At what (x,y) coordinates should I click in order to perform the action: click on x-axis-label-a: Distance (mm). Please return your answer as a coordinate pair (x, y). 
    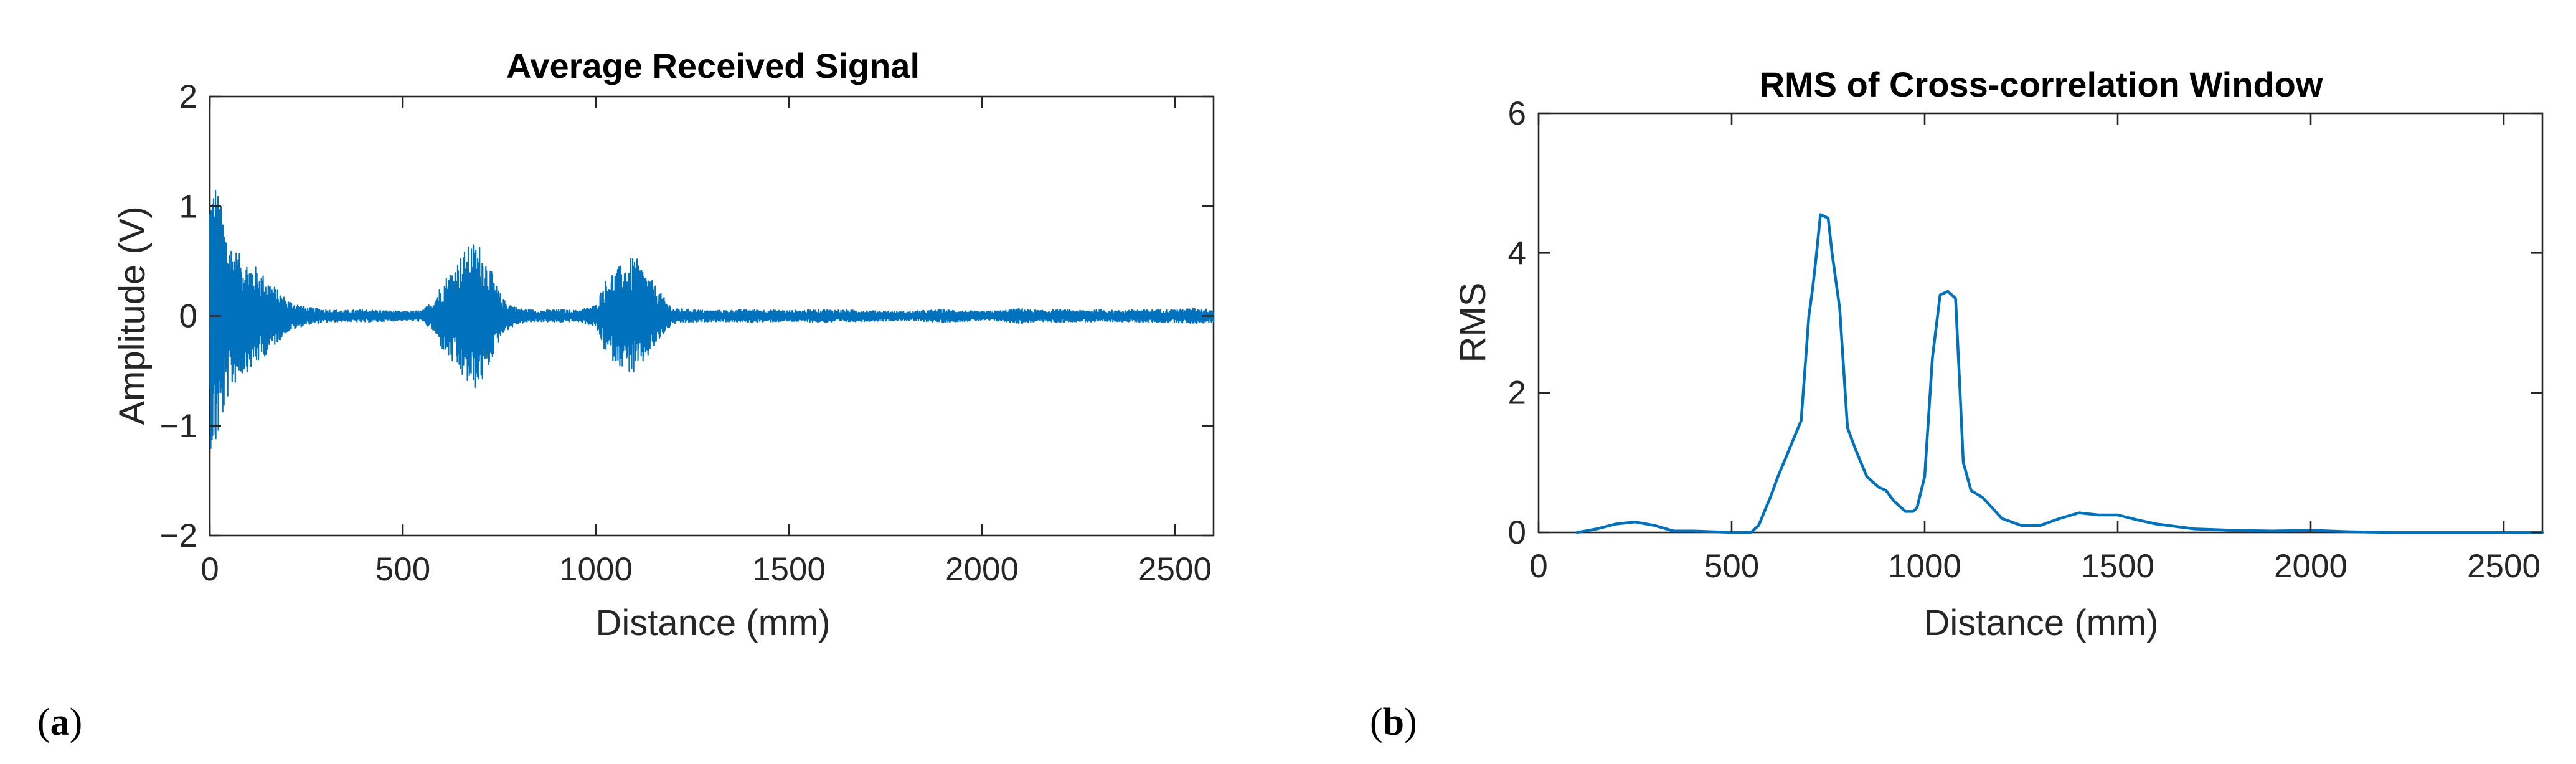
    Looking at the image, I should click on (712, 623).